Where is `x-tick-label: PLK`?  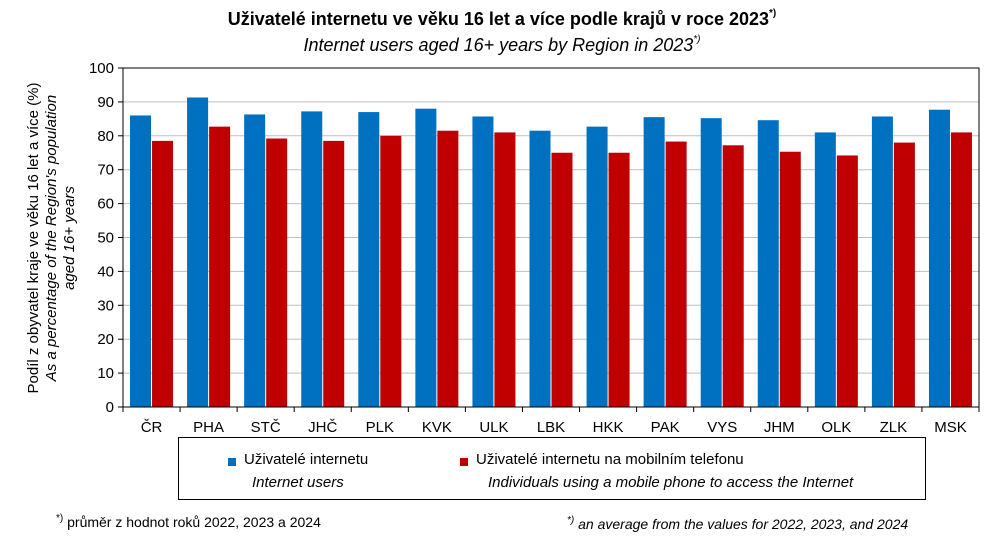 x-tick-label: PLK is located at coordinates (380, 427).